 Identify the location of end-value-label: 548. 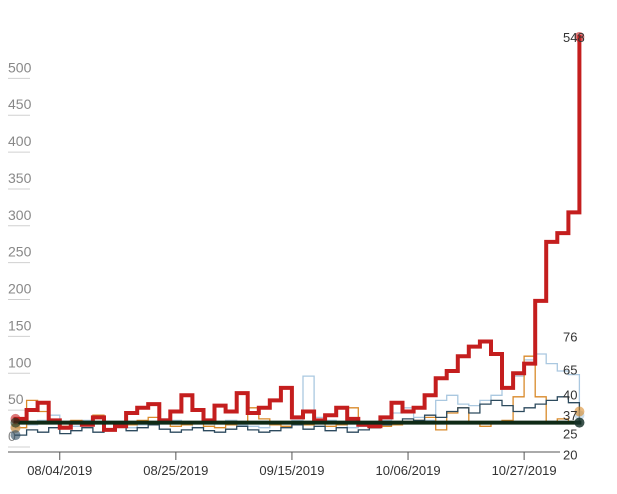
(574, 37).